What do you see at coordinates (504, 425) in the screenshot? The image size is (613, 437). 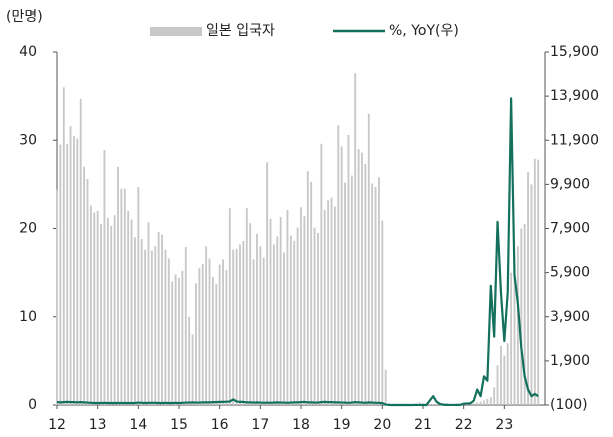 I see `x-tick-label: 23` at bounding box center [504, 425].